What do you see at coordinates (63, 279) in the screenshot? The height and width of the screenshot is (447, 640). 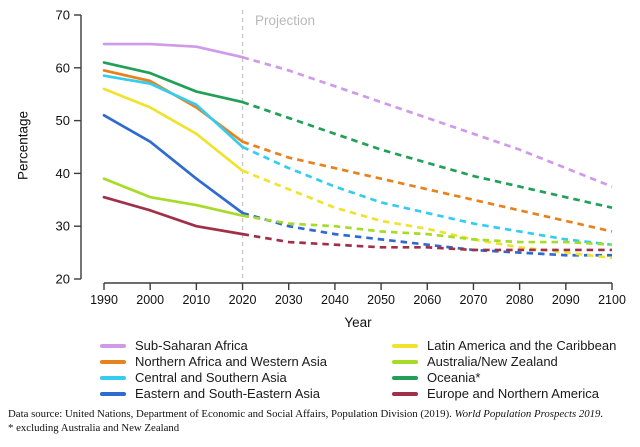 I see `y-tick-label: 20` at bounding box center [63, 279].